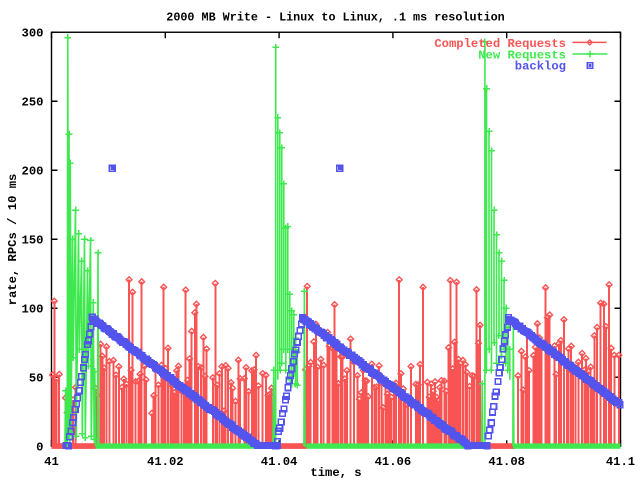 The image size is (640, 485). Describe the element at coordinates (500, 44) in the screenshot. I see `svg-text: Completed Requests` at that location.